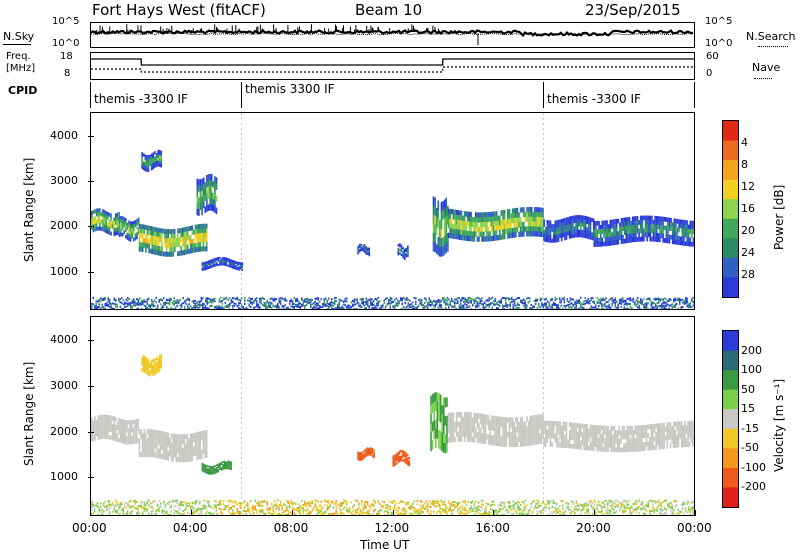 This screenshot has height=554, width=800. Describe the element at coordinates (91, 227) in the screenshot. I see `y-tick-mark` at that location.